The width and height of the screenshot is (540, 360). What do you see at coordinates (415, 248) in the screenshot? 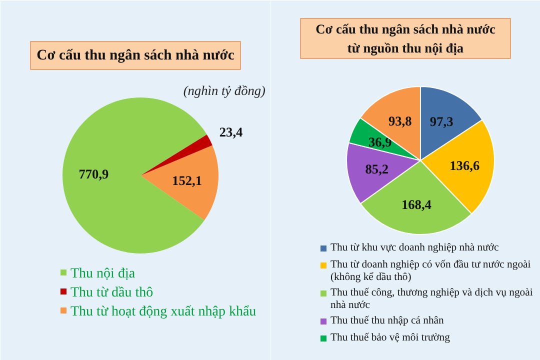
I see `legend-label: Thu từ khu vực doanh nghiệp nhà nước` at bounding box center [415, 248].